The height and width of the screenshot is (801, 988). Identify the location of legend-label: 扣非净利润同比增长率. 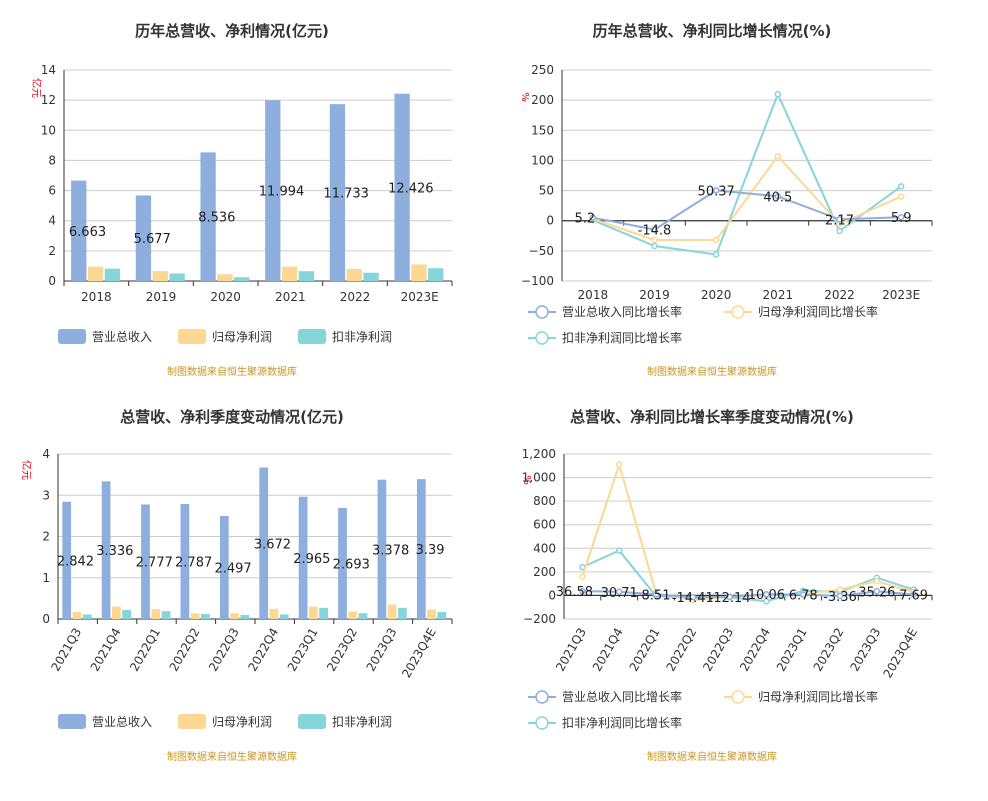
(622, 337).